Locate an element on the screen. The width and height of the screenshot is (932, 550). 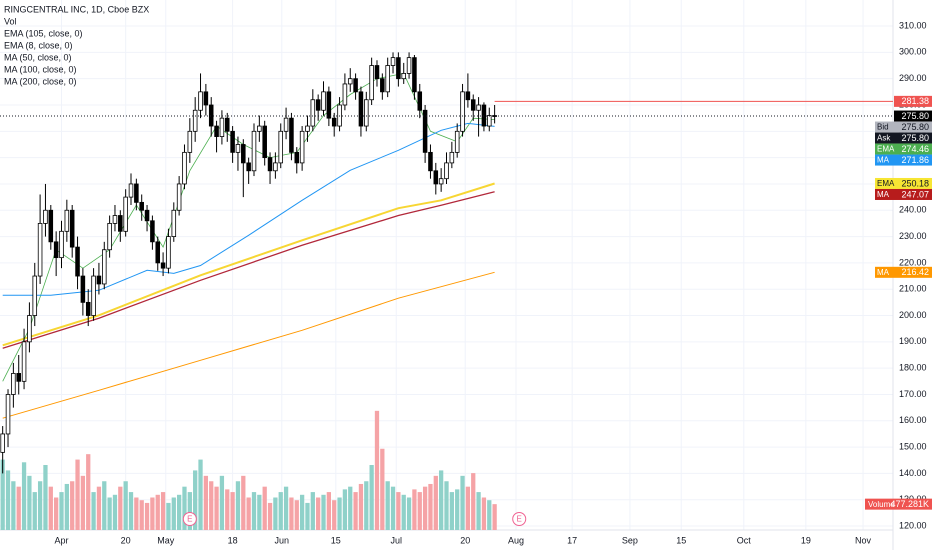
price-tag-name: Ask is located at coordinates (884, 138).